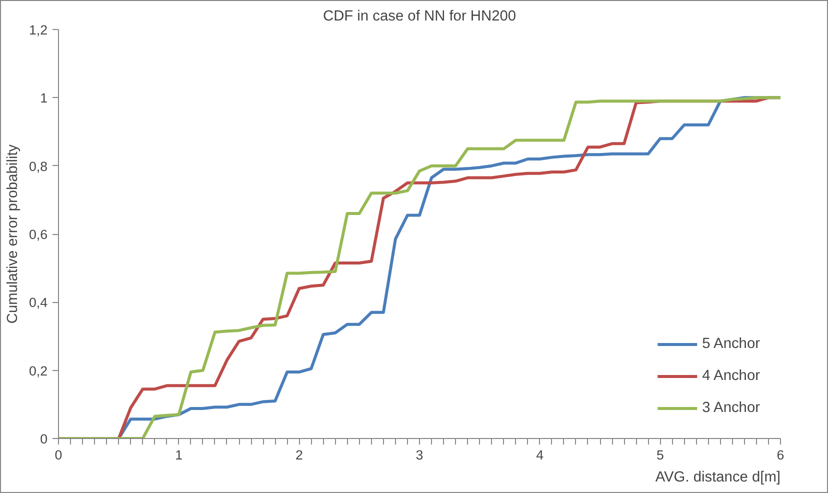 This screenshot has height=493, width=828. What do you see at coordinates (12, 234) in the screenshot?
I see `y-axis-title: Cumulative error probability` at bounding box center [12, 234].